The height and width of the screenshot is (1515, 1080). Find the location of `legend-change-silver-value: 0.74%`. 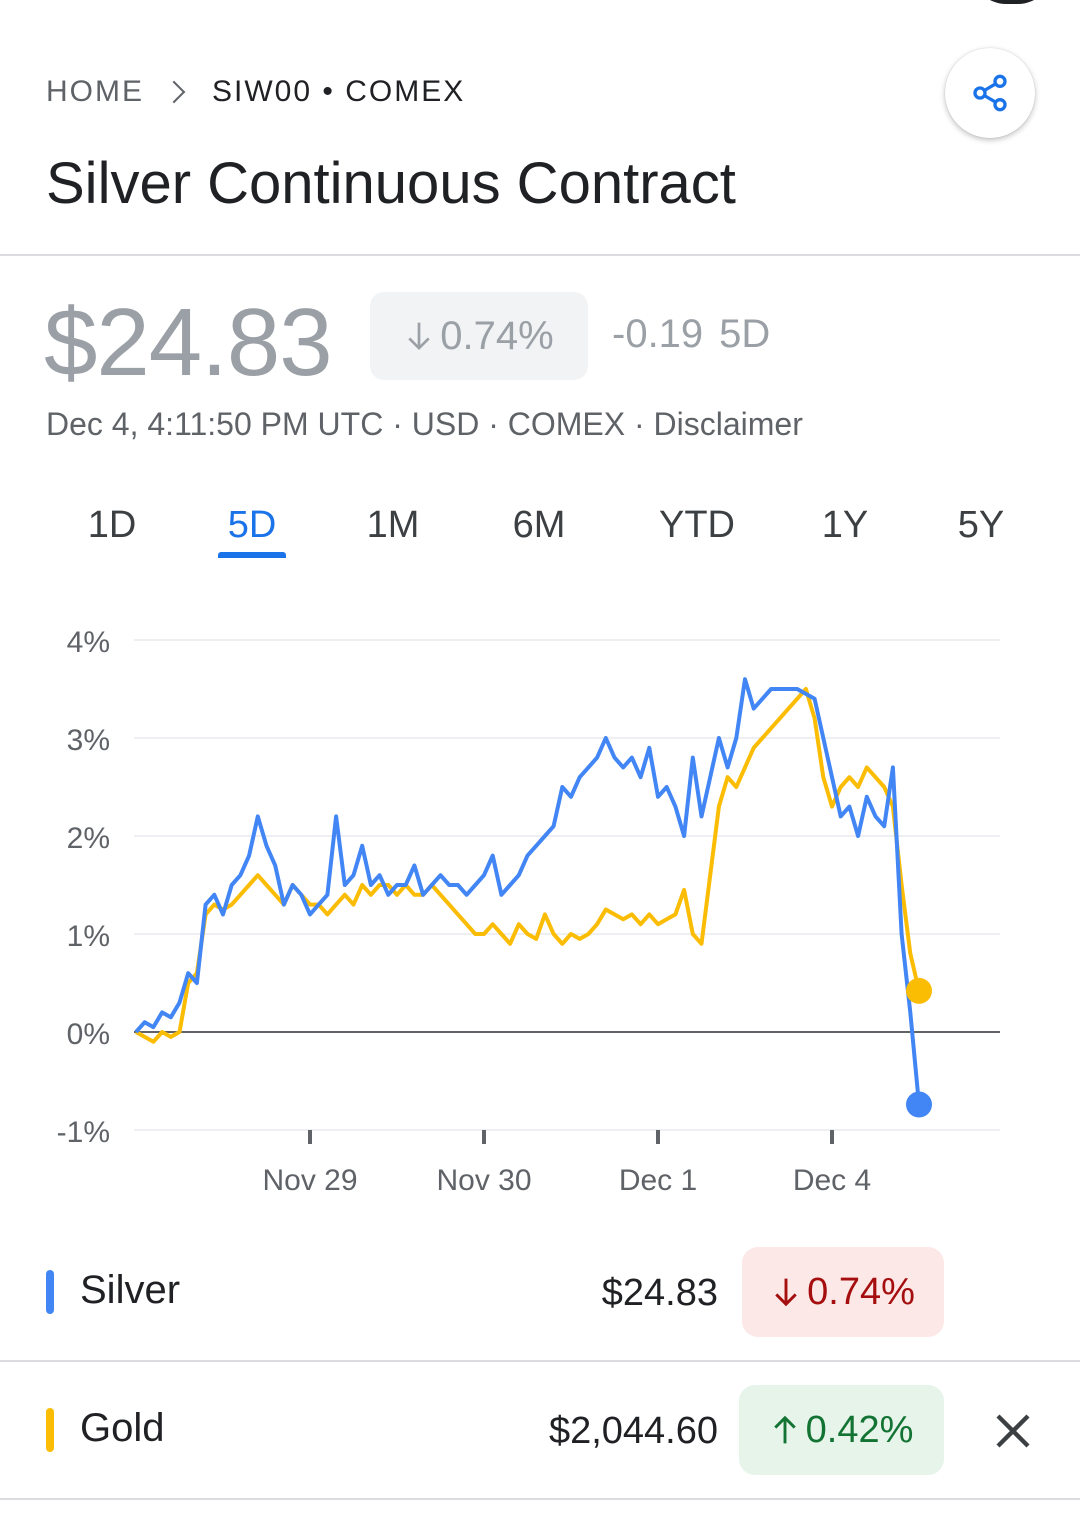

legend-change-silver-value: 0.74% is located at coordinates (861, 1291).